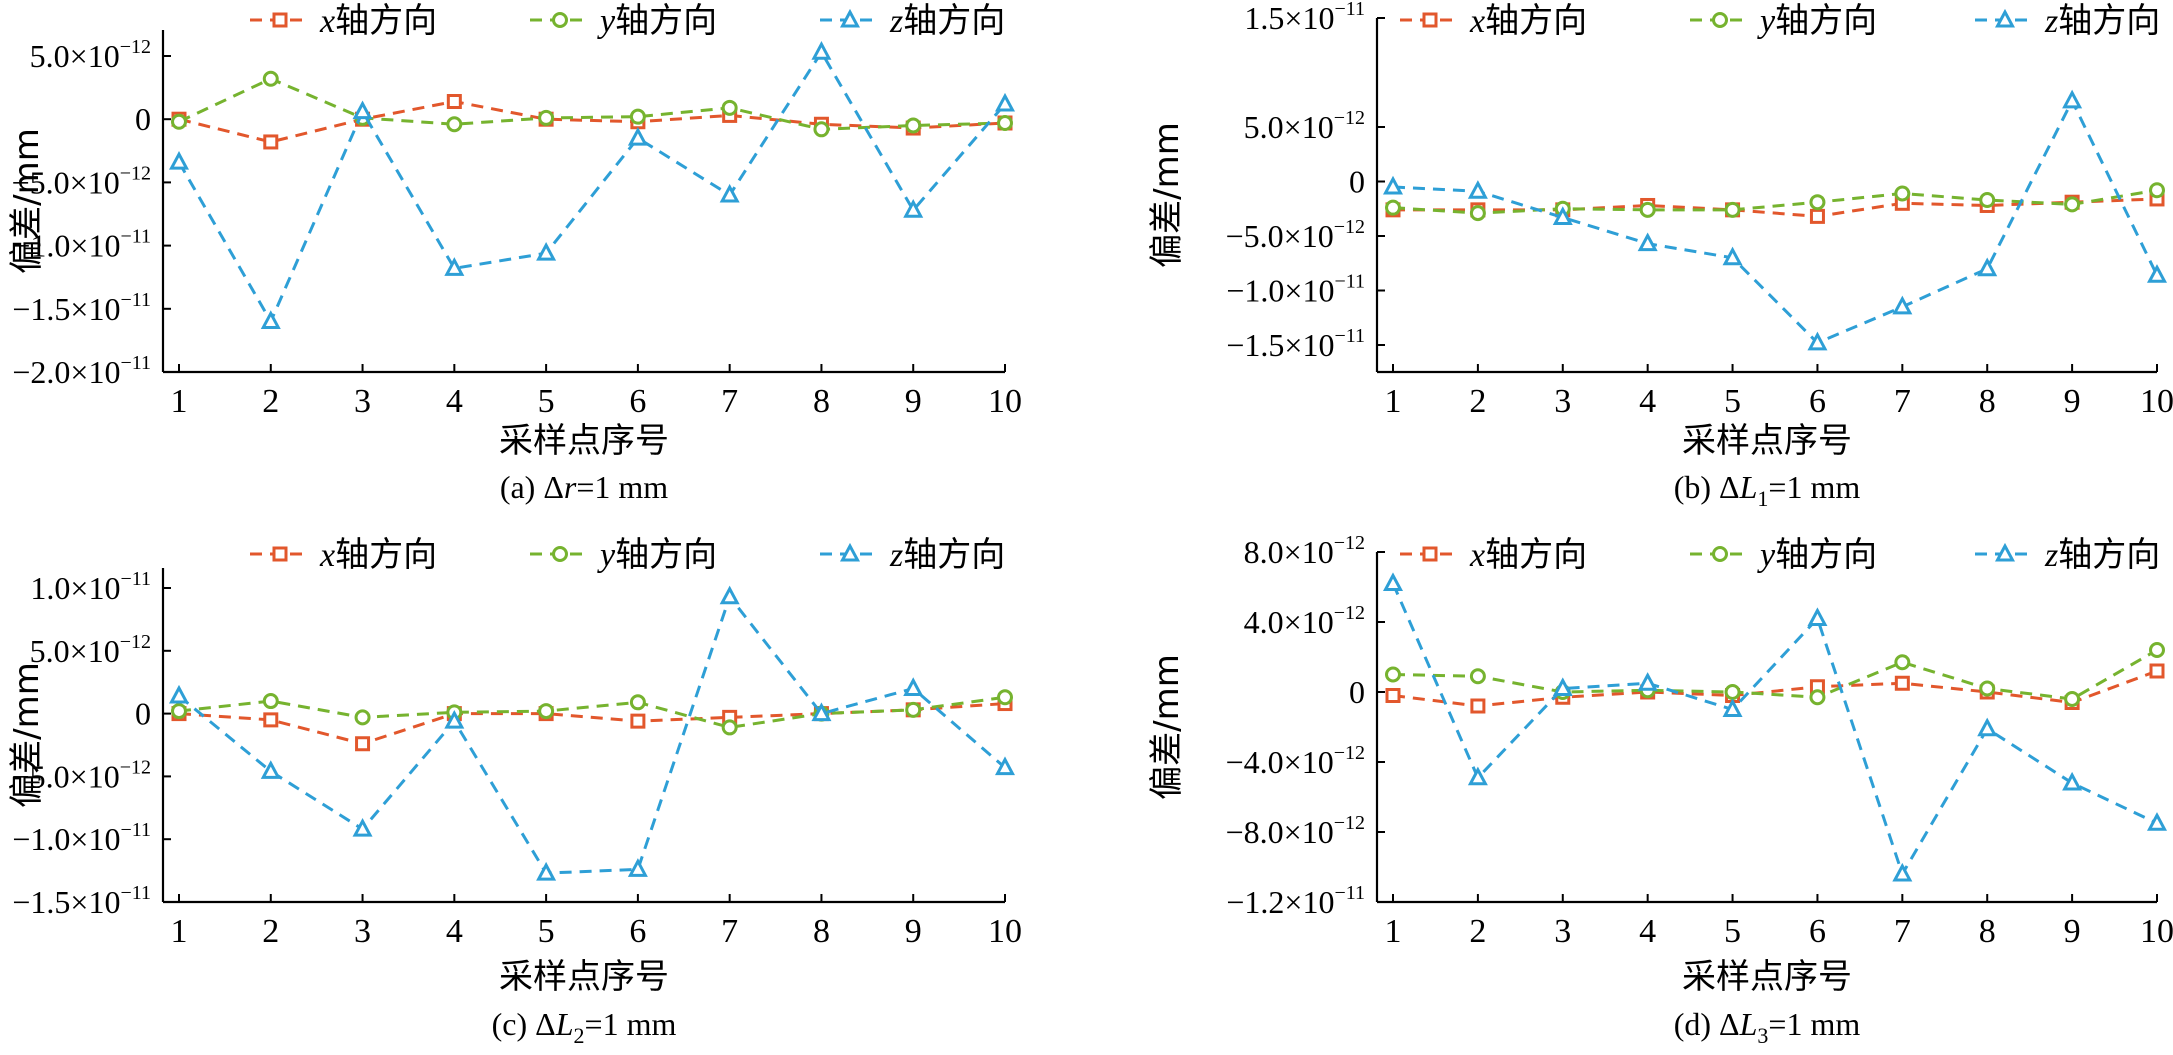  Describe the element at coordinates (1902, 401) in the screenshot. I see `x-tick-label: 7` at that location.